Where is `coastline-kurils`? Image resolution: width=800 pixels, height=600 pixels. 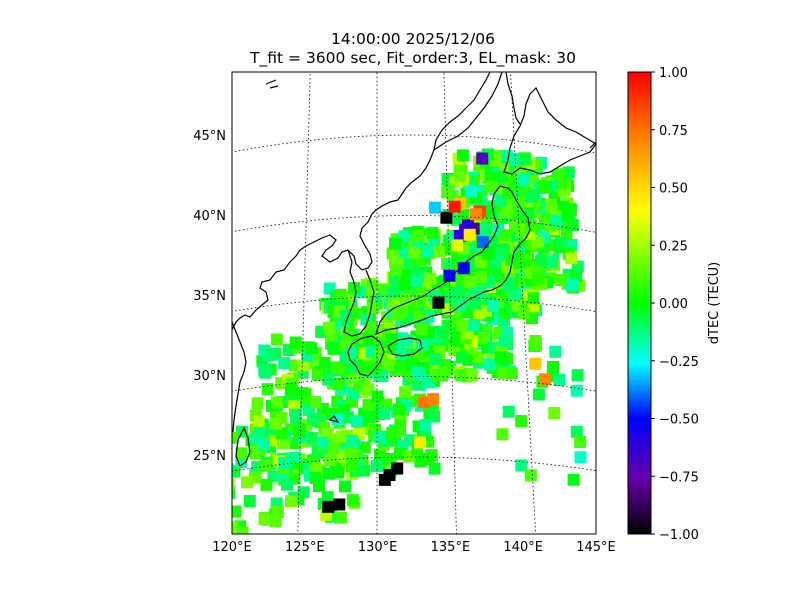 coastline-kurils is located at coordinates (592, 145).